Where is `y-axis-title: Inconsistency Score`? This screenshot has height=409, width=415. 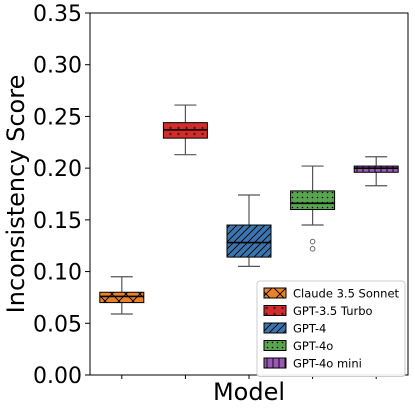 y-axis-title: Inconsistency Score is located at coordinates (16, 194).